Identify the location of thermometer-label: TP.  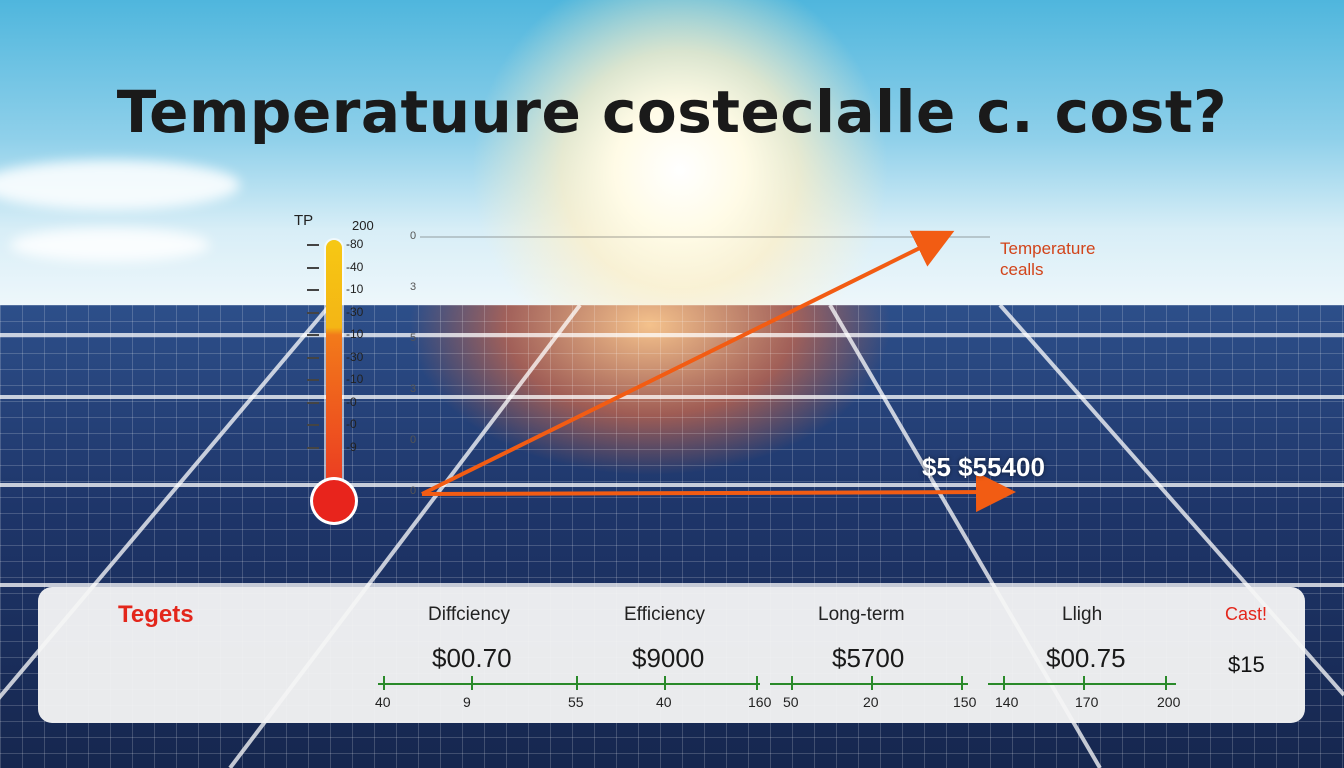
(304, 220).